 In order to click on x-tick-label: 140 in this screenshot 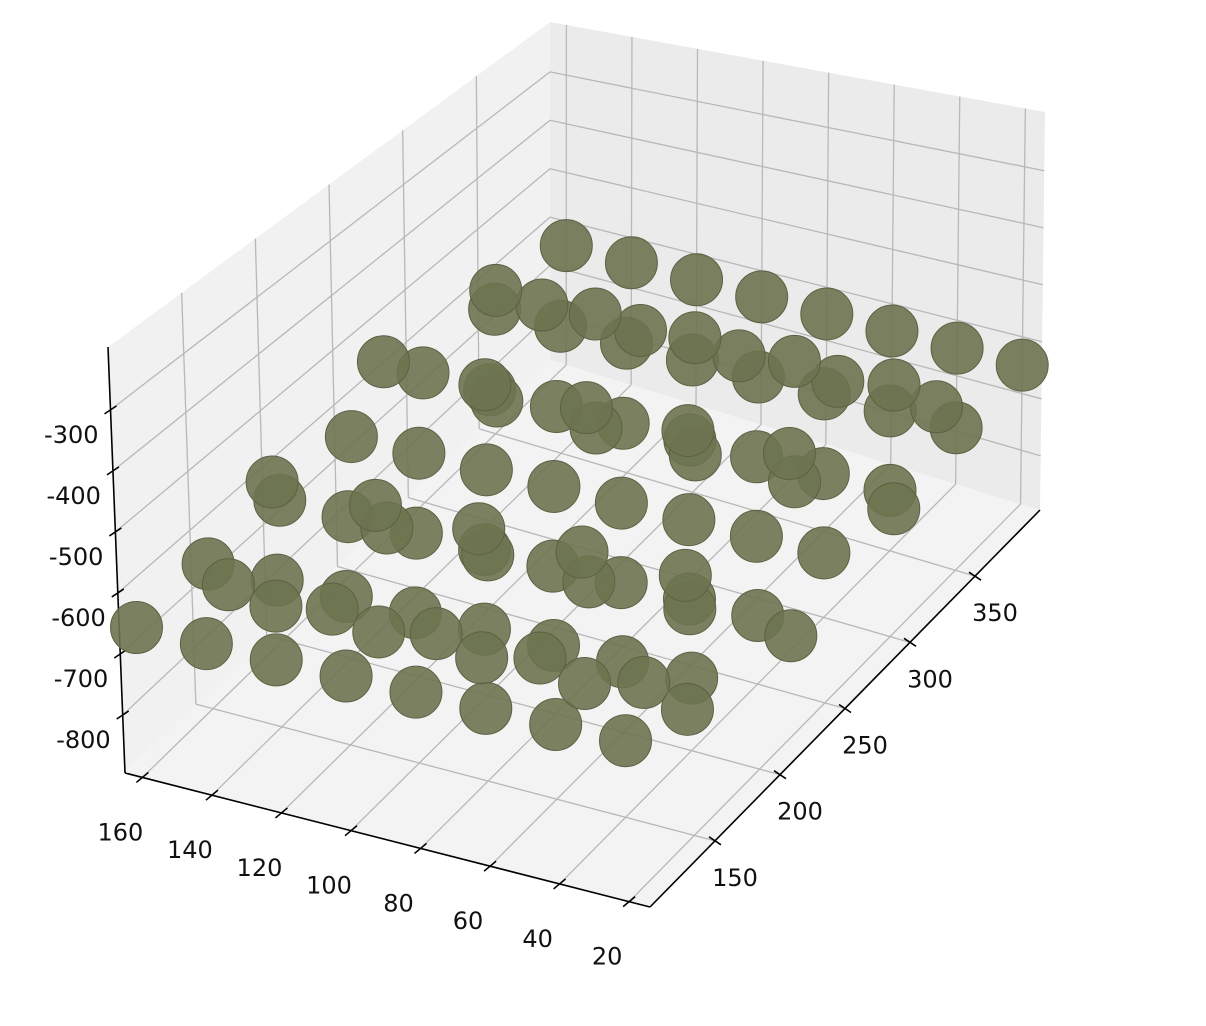, I will do `click(190, 850)`.